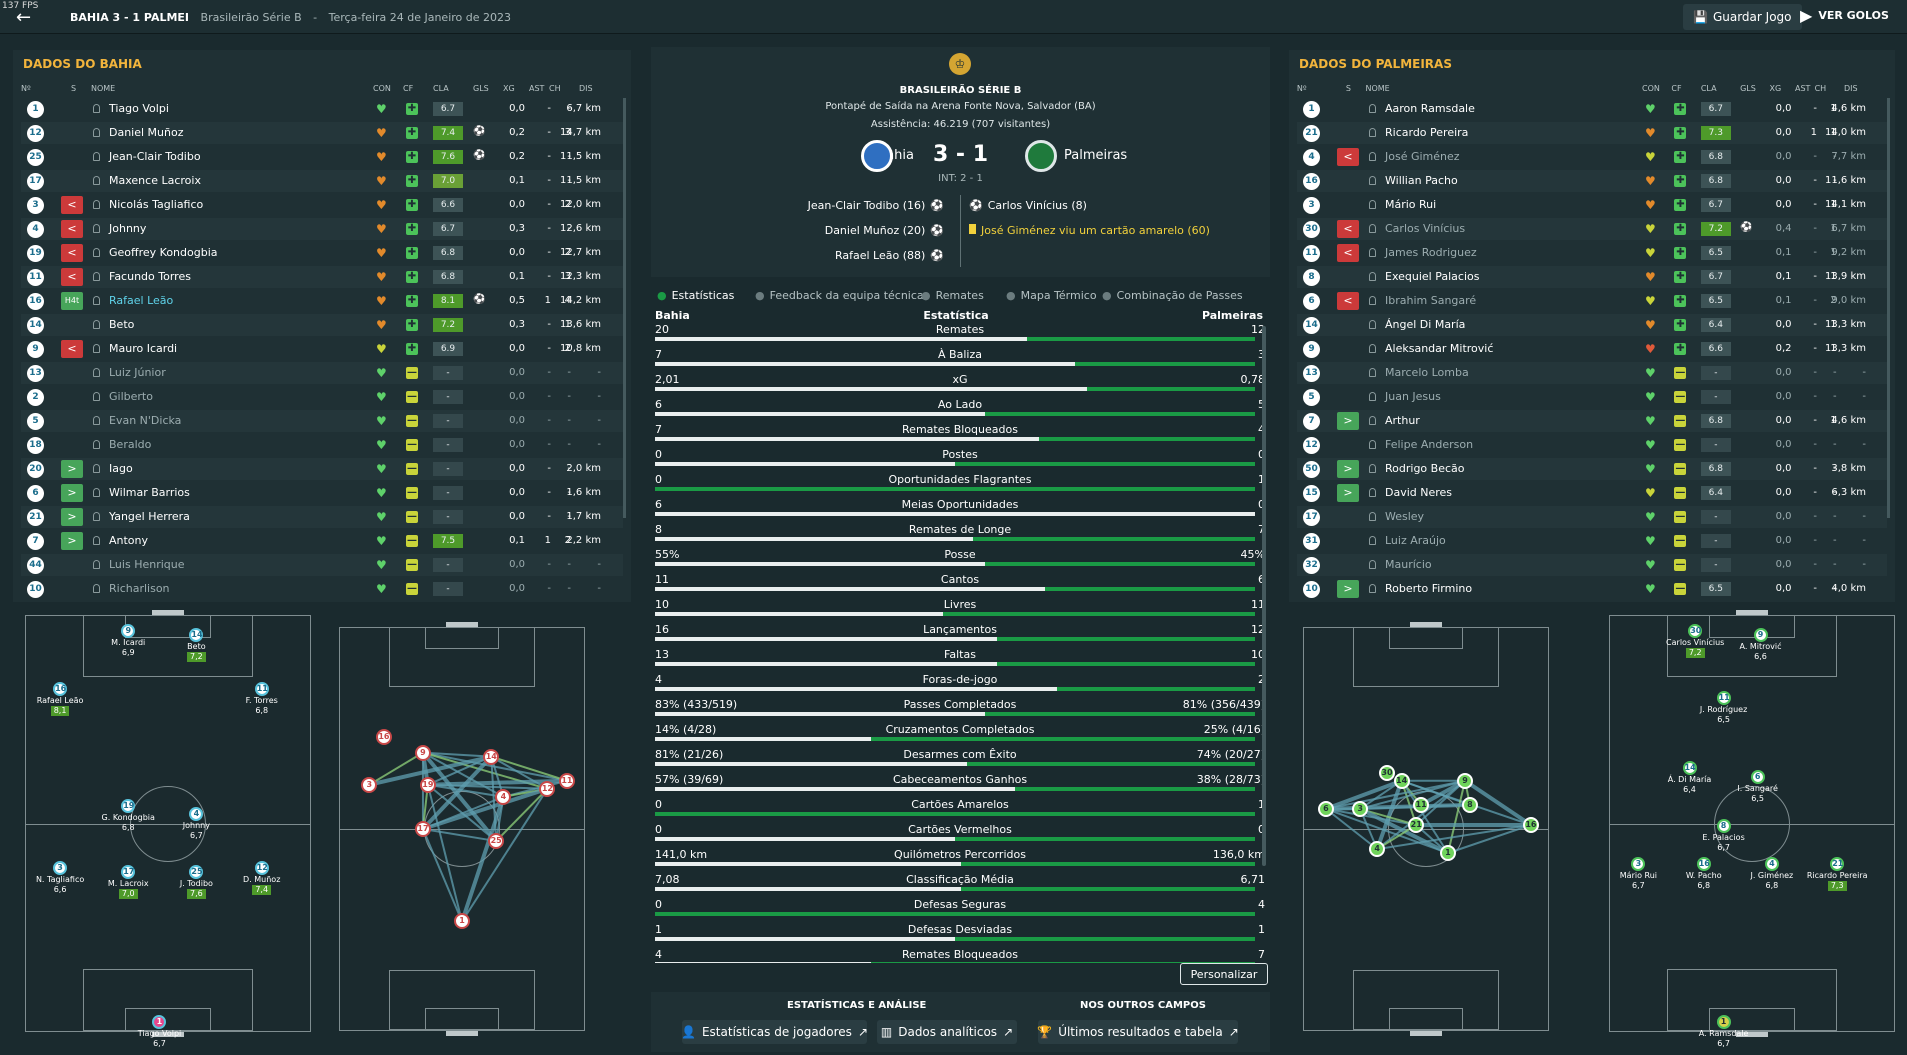 The height and width of the screenshot is (1055, 1907). Describe the element at coordinates (1592, 493) in the screenshot. I see `player-row: 15 > David Neres ♥ —6.4 0,0- -6,3 km` at that location.